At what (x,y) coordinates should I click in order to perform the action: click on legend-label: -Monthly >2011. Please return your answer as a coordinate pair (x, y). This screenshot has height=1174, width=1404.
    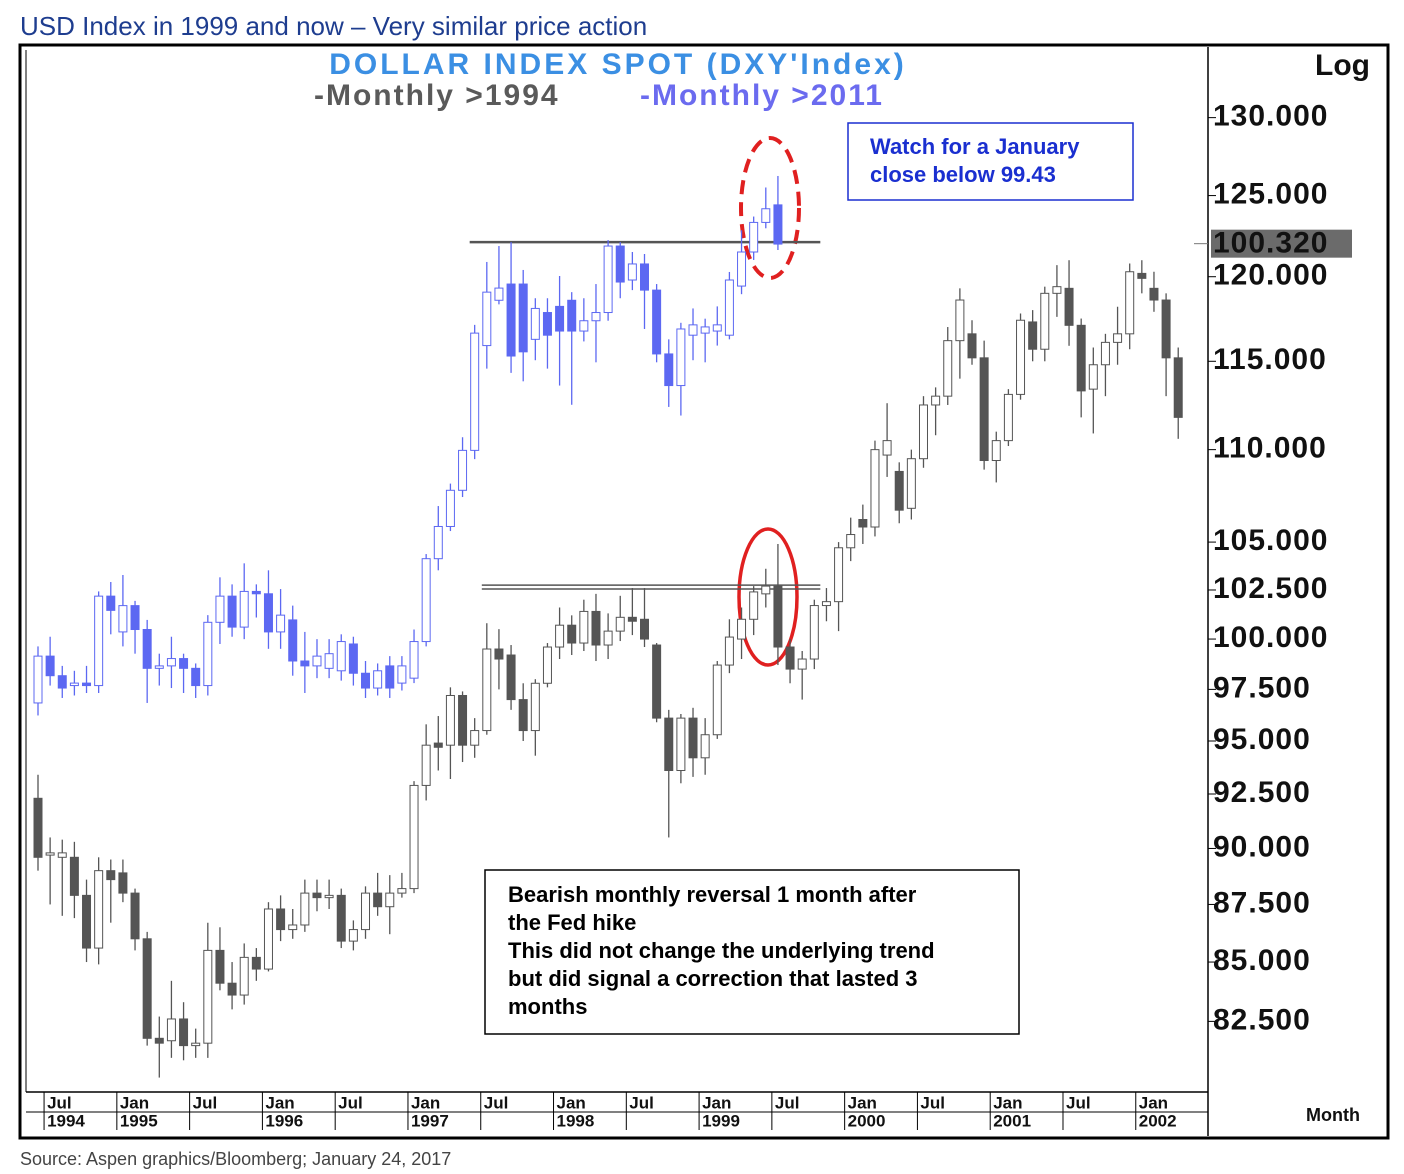
    Looking at the image, I should click on (762, 95).